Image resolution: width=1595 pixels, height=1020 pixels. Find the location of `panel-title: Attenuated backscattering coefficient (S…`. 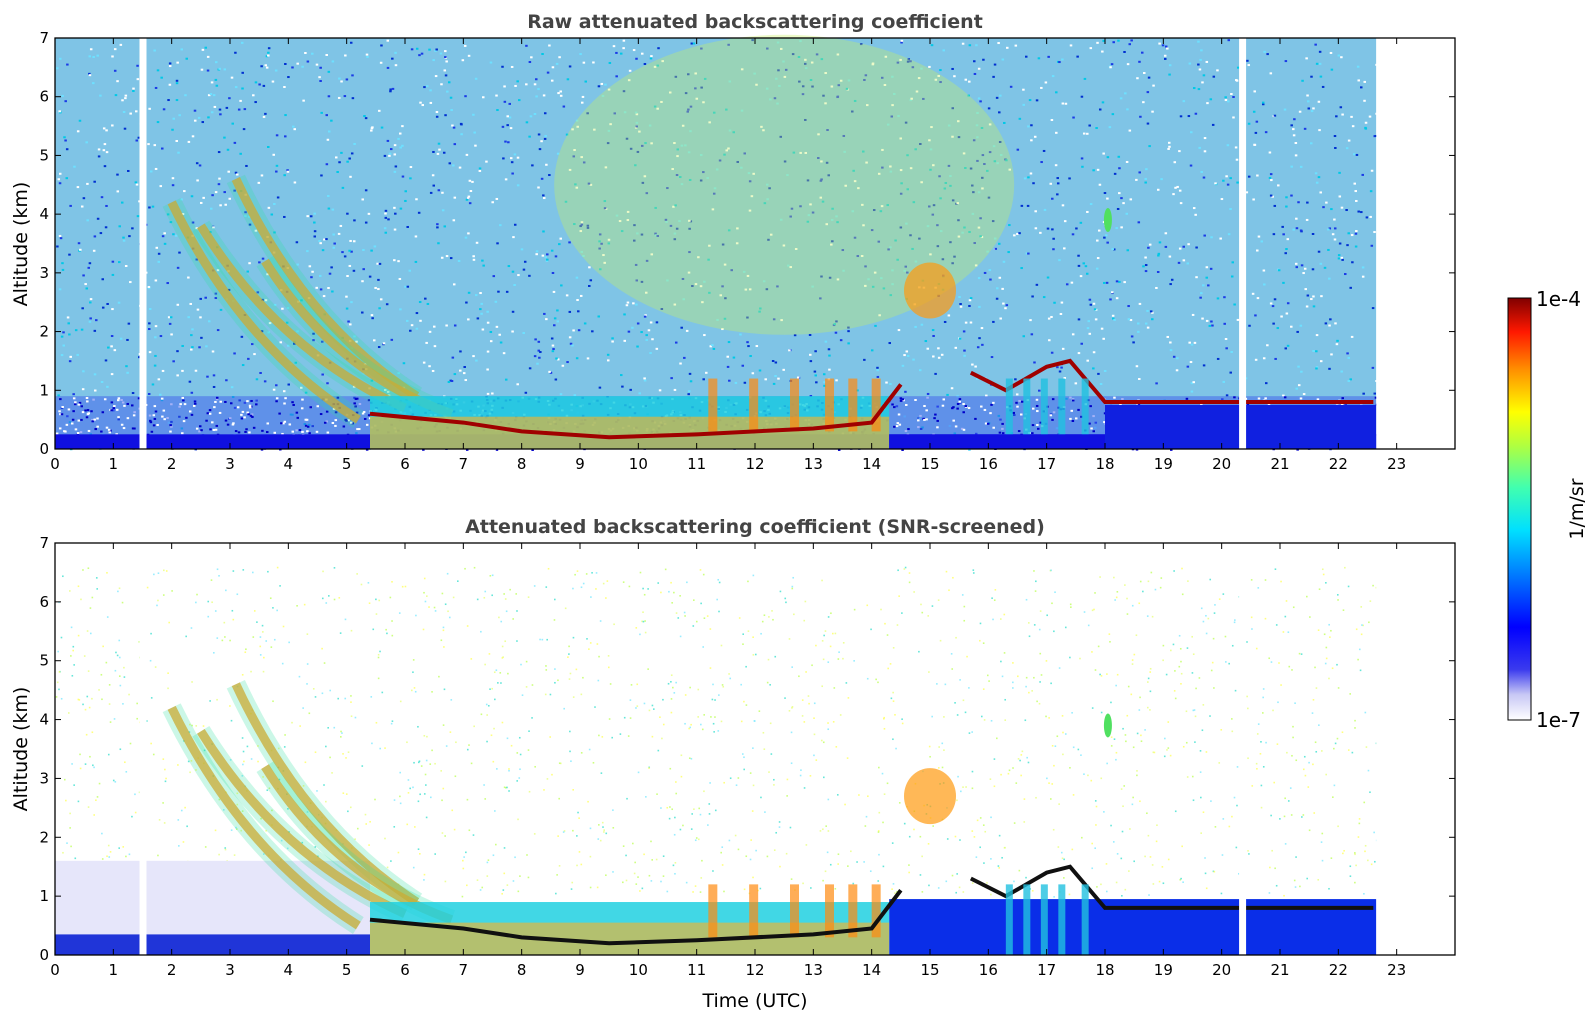

panel-title: Attenuated backscattering coefficient (S… is located at coordinates (755, 527).